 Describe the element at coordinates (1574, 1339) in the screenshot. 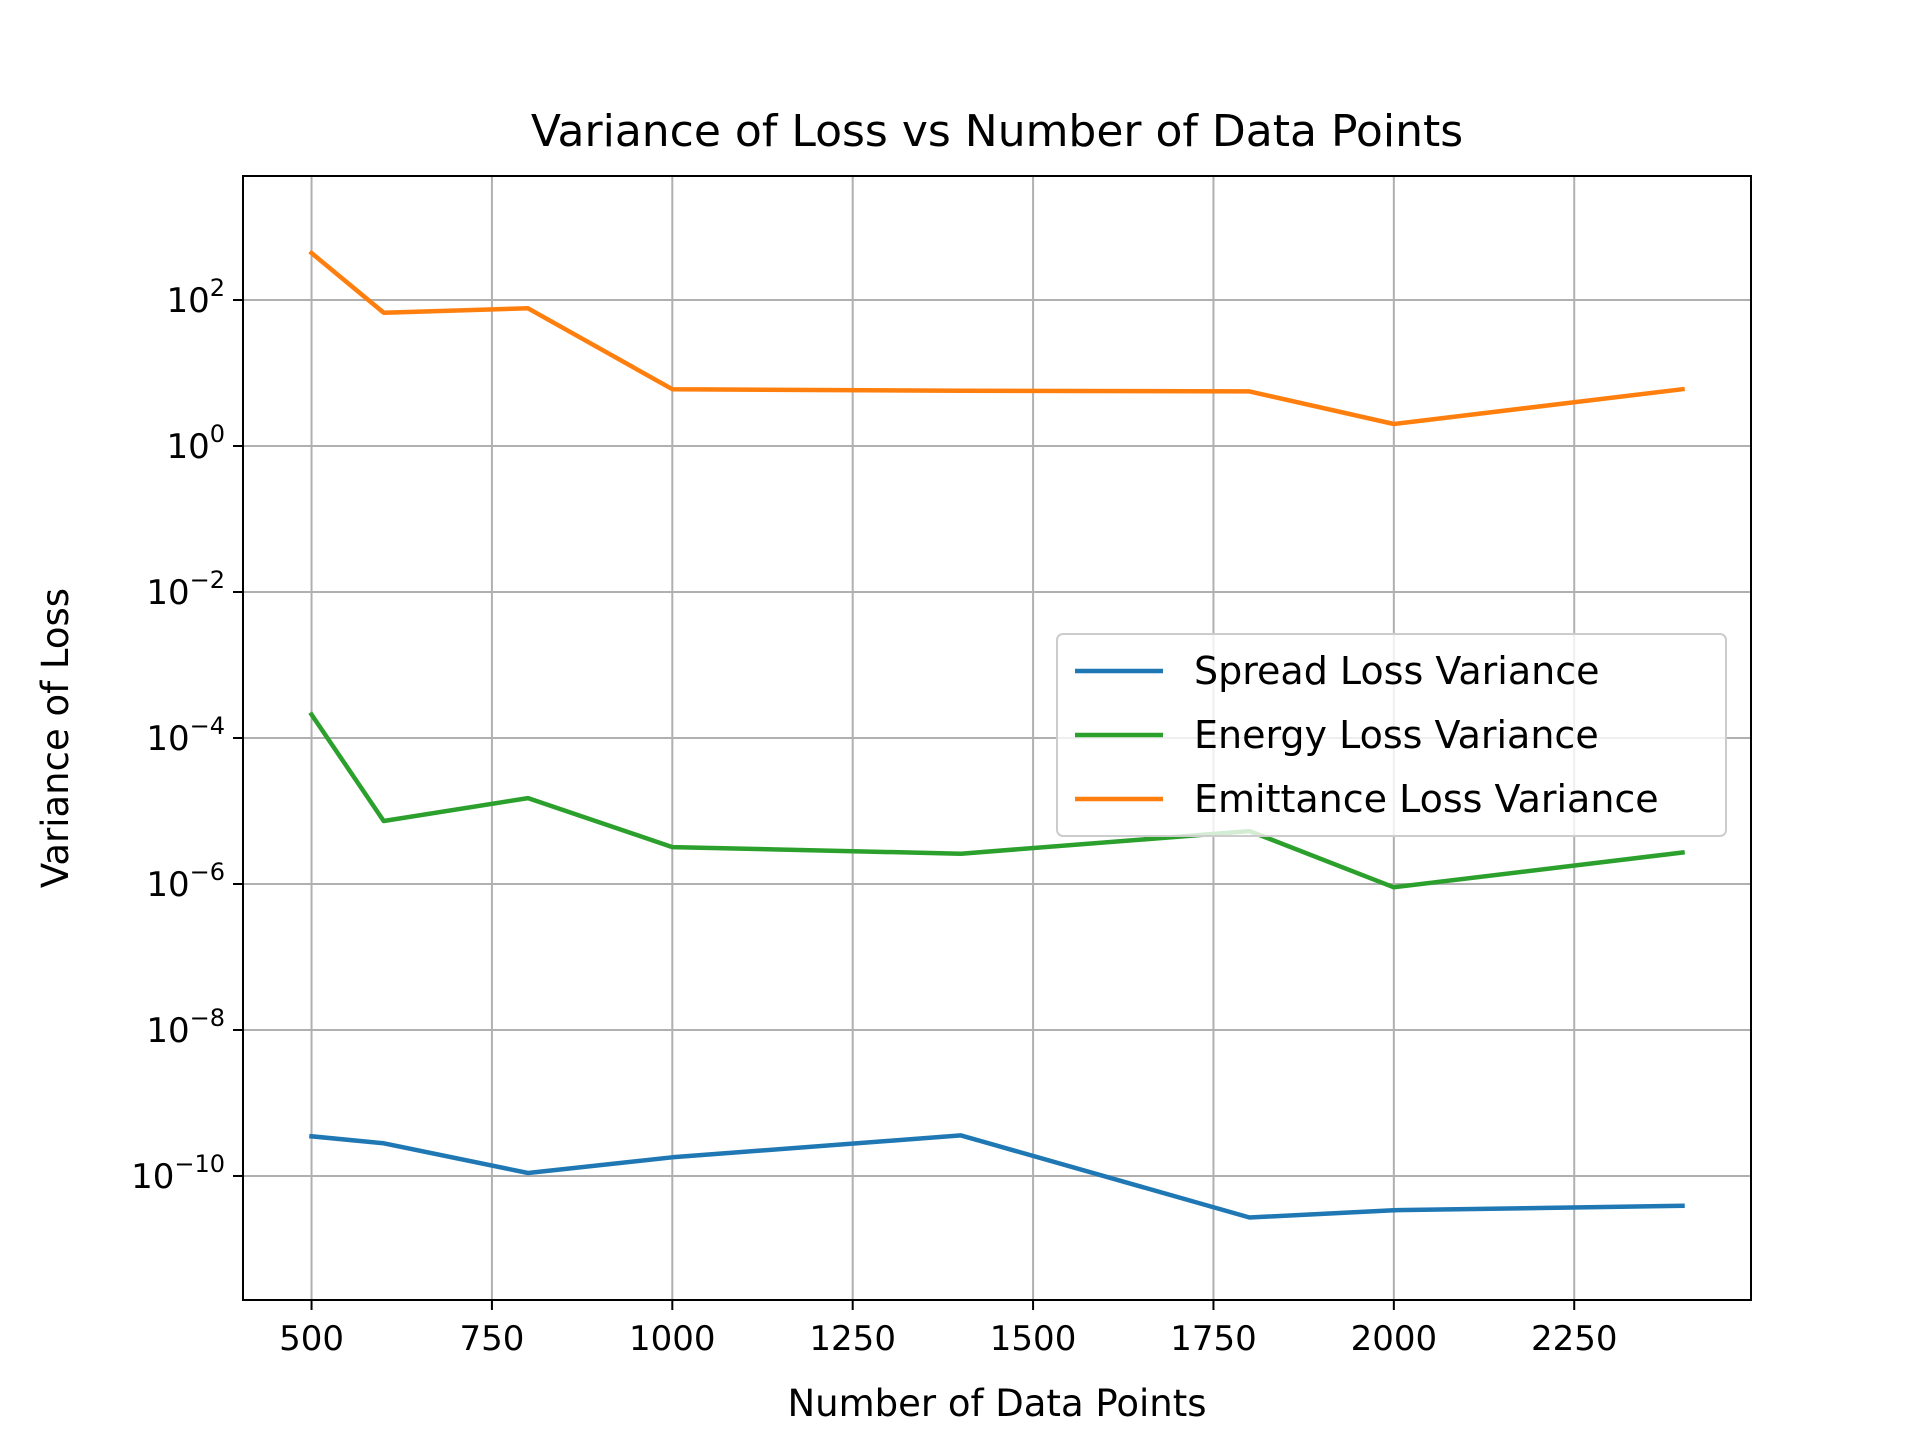

I see `x-tick-label: 2250` at that location.